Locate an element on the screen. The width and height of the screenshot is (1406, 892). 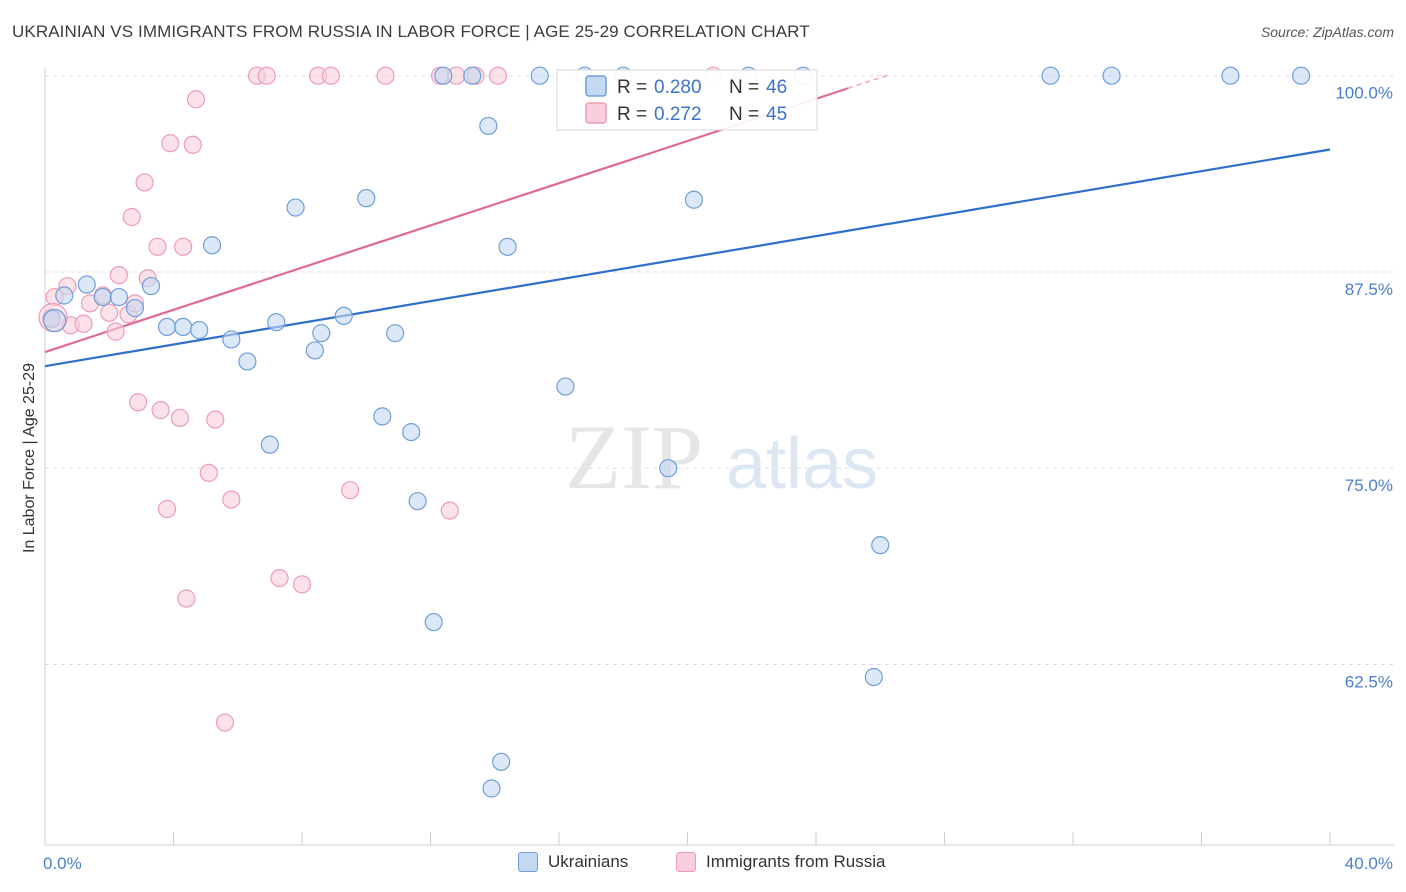
legend-label-ukrainians: Ukrainians is located at coordinates (588, 861).